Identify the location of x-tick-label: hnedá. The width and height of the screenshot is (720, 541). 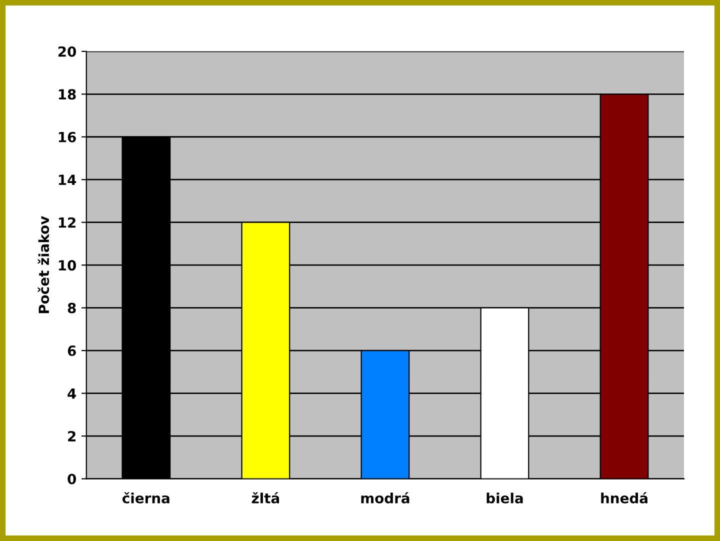
(624, 498).